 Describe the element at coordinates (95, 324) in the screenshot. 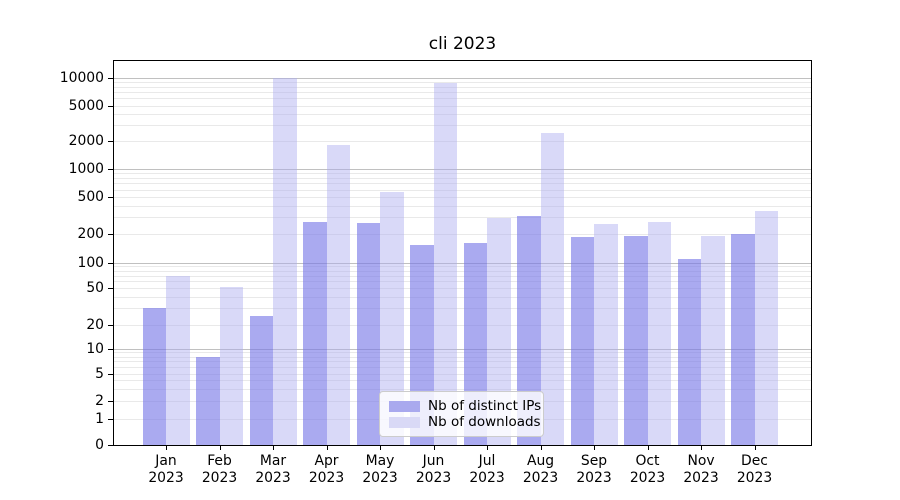

I see `y-tick-label: 20` at that location.